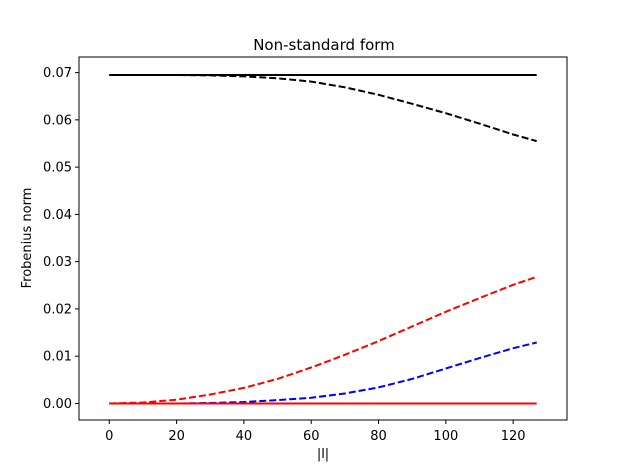 This screenshot has width=630, height=472. What do you see at coordinates (311, 436) in the screenshot?
I see `x-tick-label: 60` at bounding box center [311, 436].